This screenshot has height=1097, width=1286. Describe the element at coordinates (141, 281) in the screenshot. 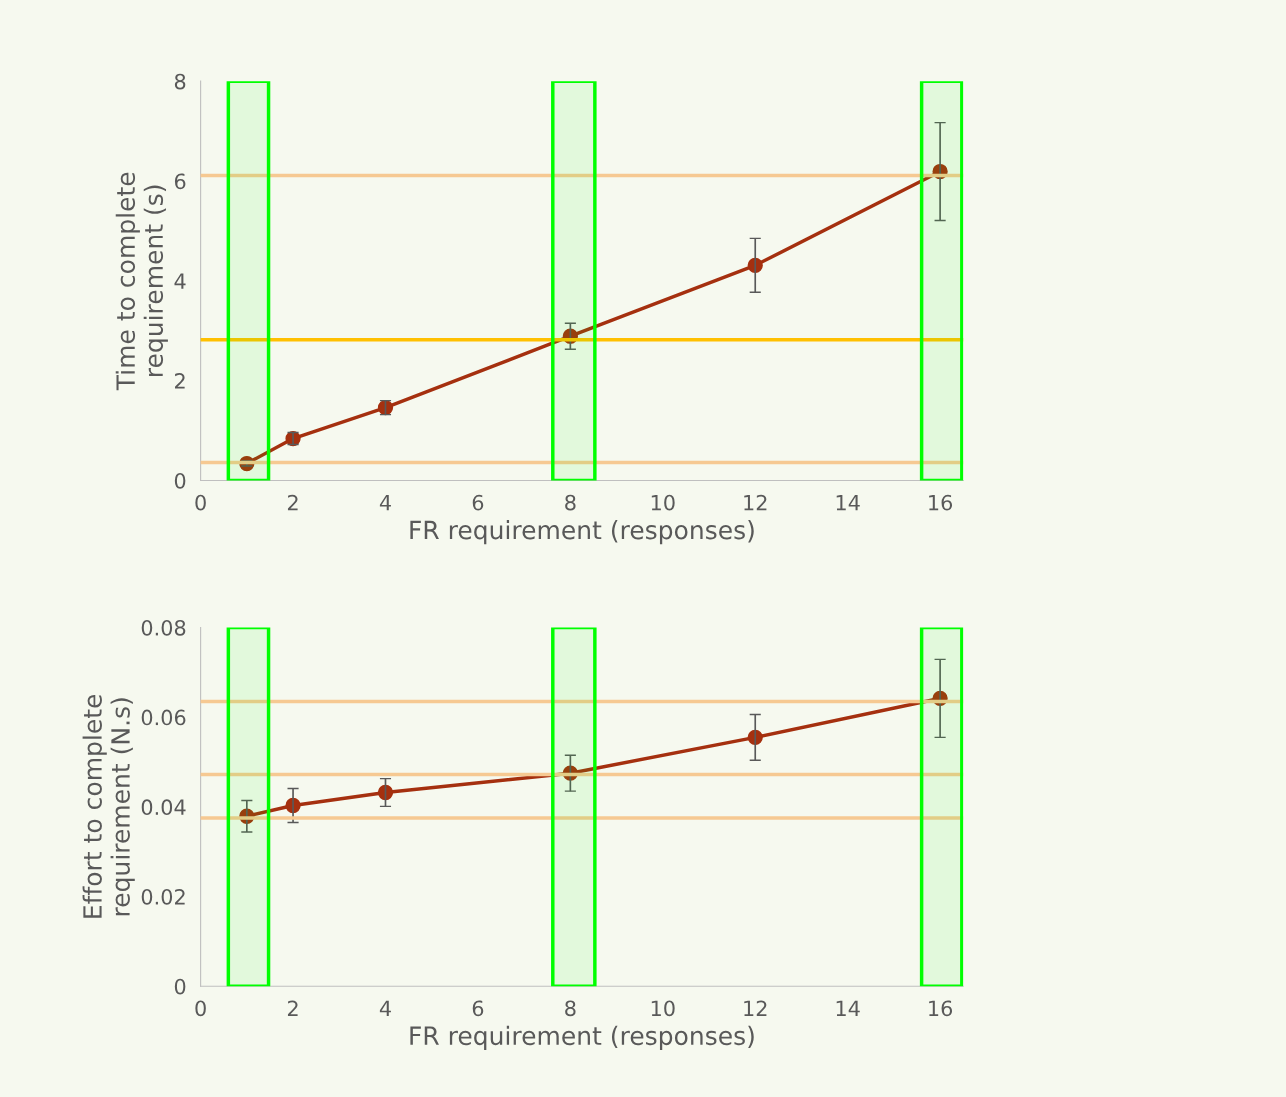

I see `y-axis-title: Time to complete requirement (s)` at that location.